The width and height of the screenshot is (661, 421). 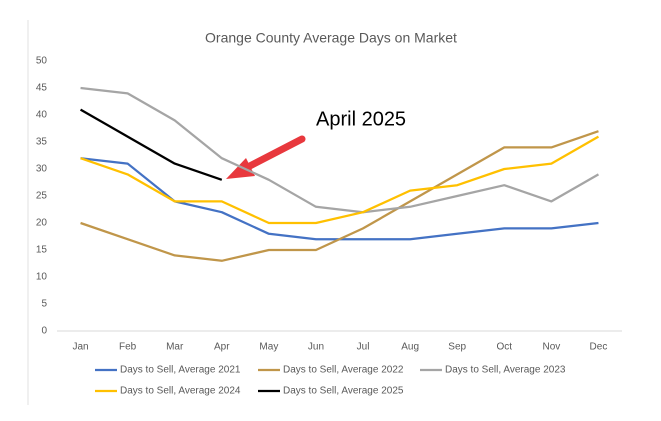 What do you see at coordinates (505, 347) in the screenshot?
I see `x-tick-label: Oct` at bounding box center [505, 347].